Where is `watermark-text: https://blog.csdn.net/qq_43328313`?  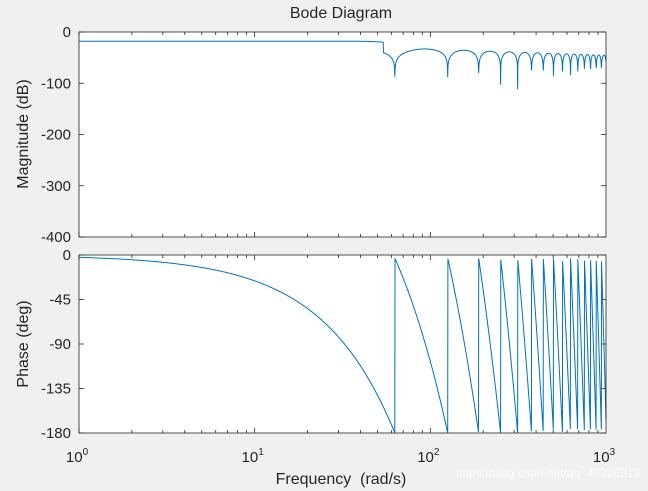 watermark-text: https://blog.csdn.net/qq_43328313 is located at coordinates (548, 473).